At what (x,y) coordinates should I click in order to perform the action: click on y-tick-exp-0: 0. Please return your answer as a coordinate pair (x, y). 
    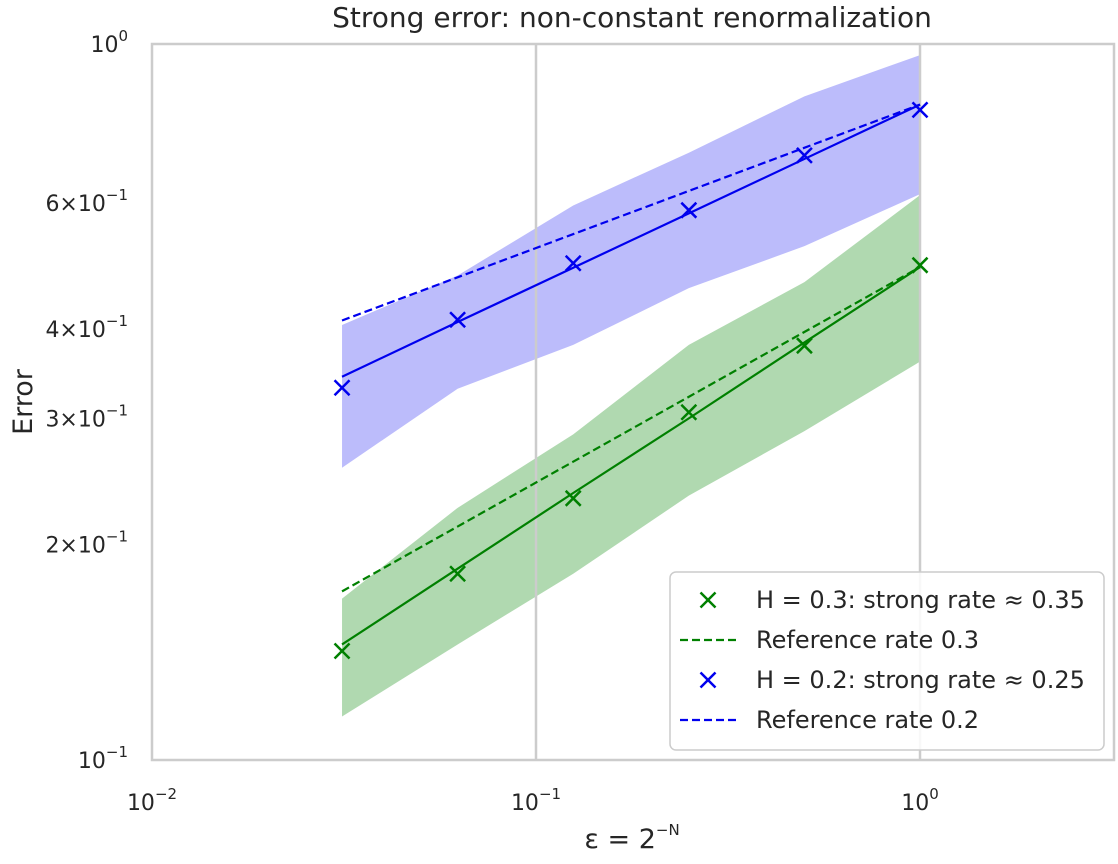
    Looking at the image, I should click on (123, 36).